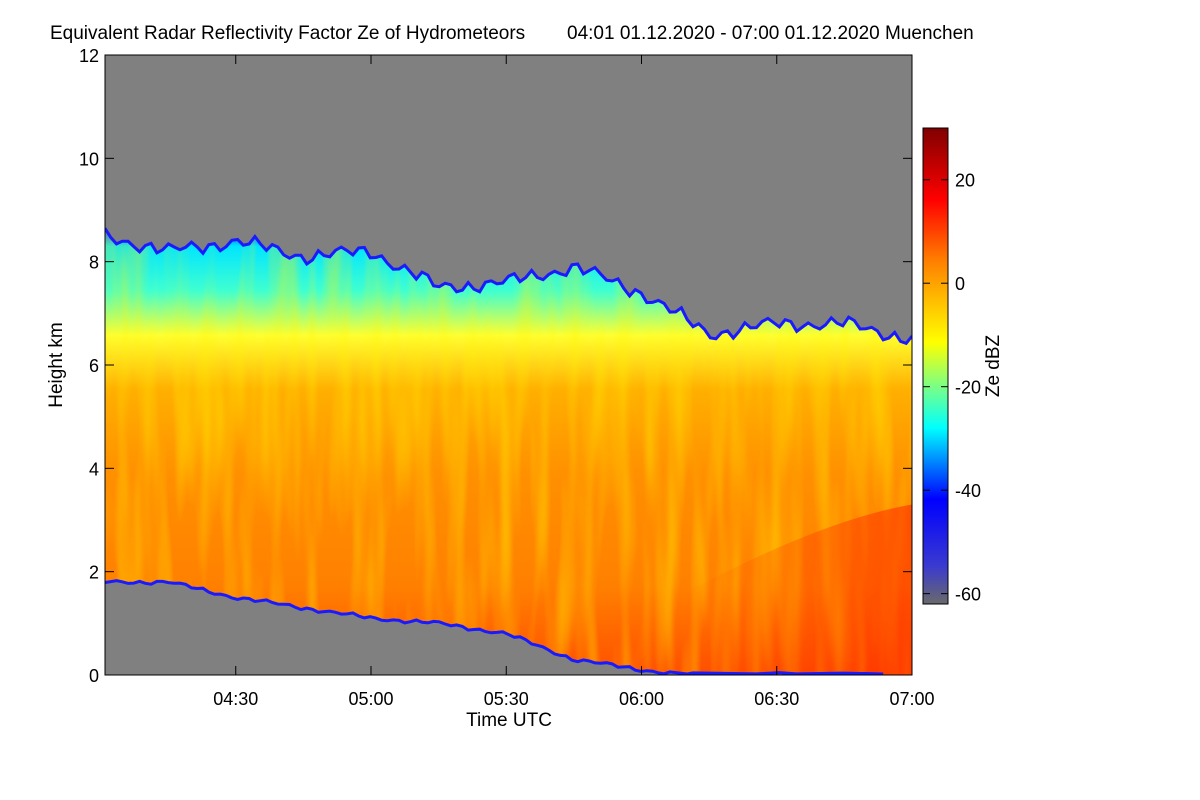 The height and width of the screenshot is (800, 1200). Describe the element at coordinates (952, 388) in the screenshot. I see `colorbar-ticks: -60 -40 -20 0 20` at that location.